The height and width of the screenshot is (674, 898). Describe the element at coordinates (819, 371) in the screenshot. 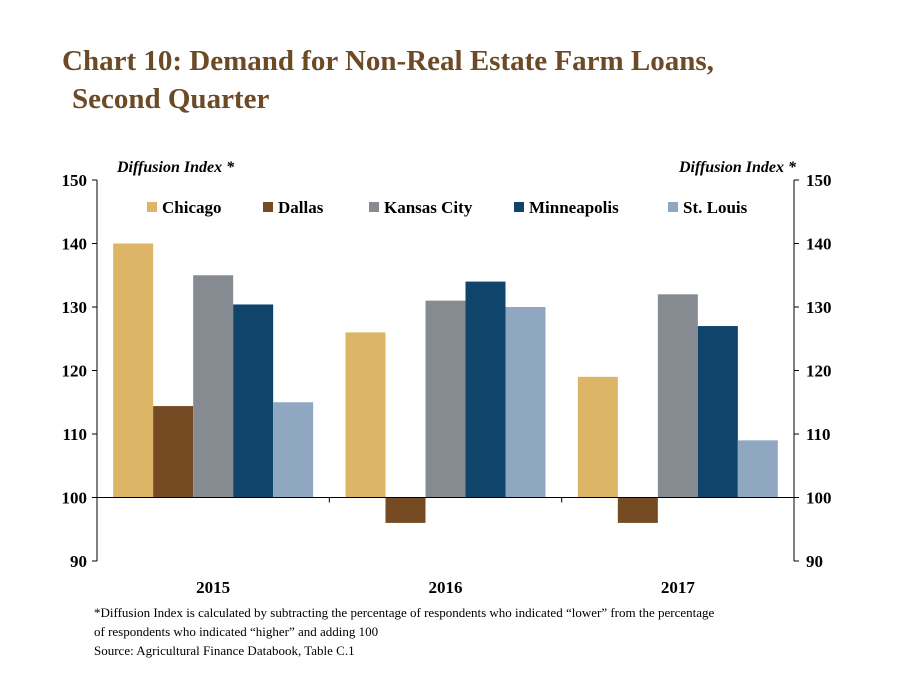

I see `y-tick-label-right: 120` at that location.